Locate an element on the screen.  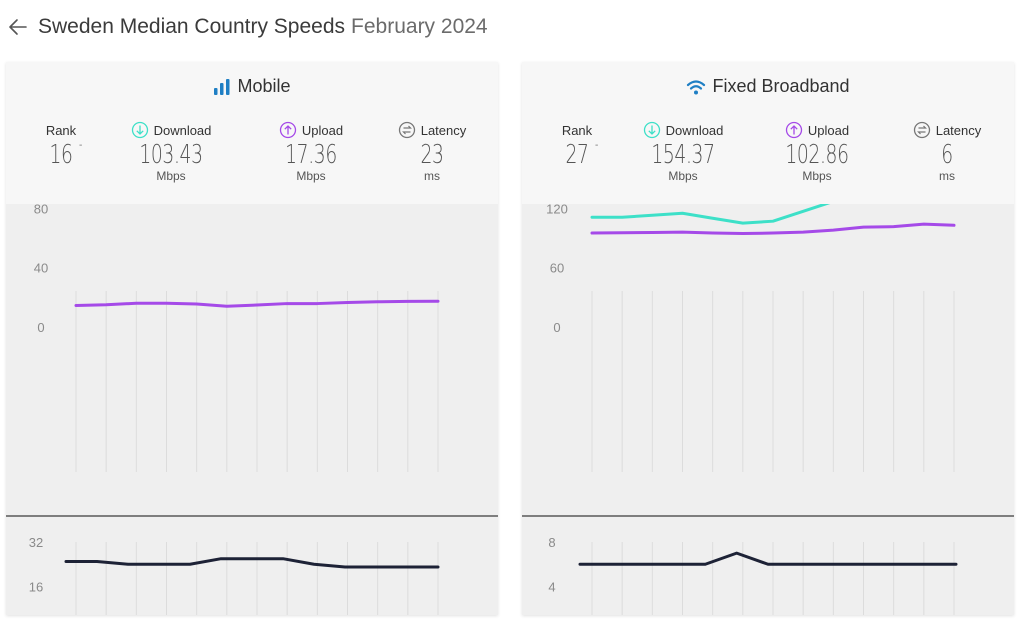
speed-ytick-label: 120 is located at coordinates (557, 210).